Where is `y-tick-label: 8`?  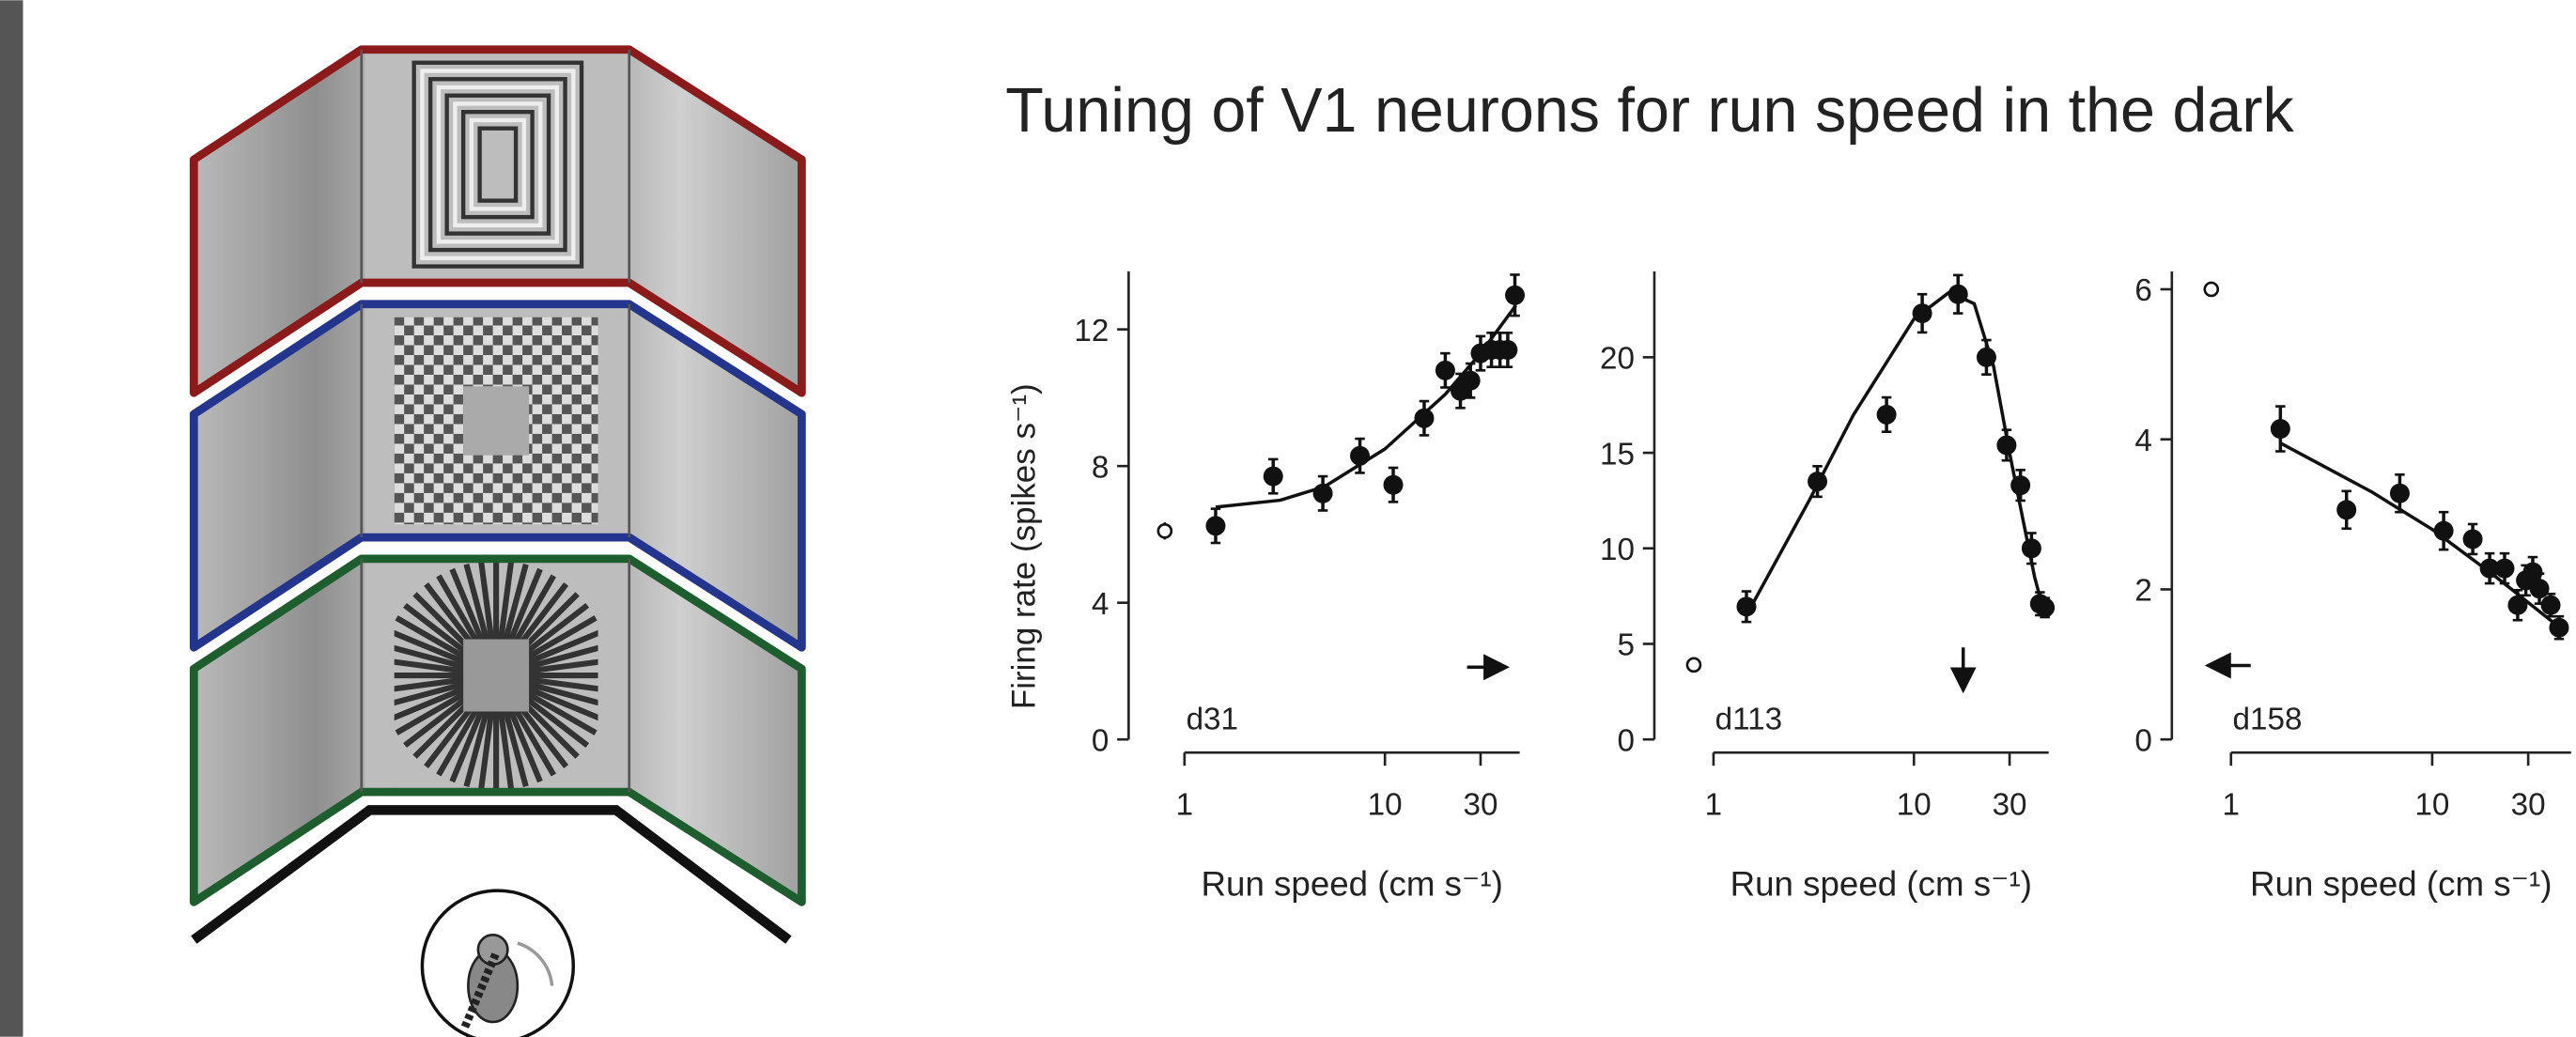 y-tick-label: 8 is located at coordinates (1100, 467).